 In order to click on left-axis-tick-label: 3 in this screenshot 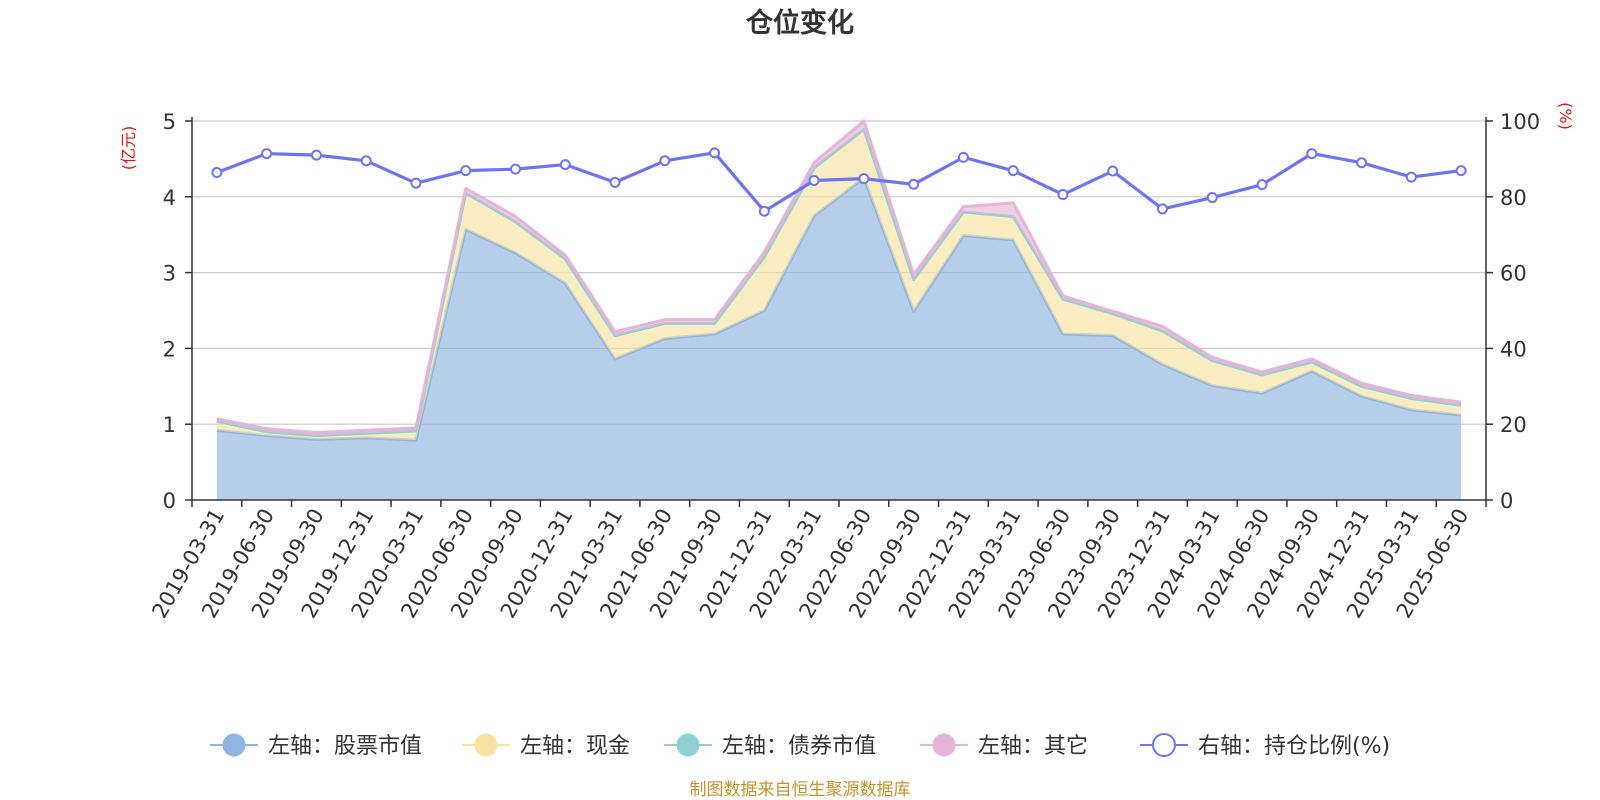, I will do `click(169, 274)`.